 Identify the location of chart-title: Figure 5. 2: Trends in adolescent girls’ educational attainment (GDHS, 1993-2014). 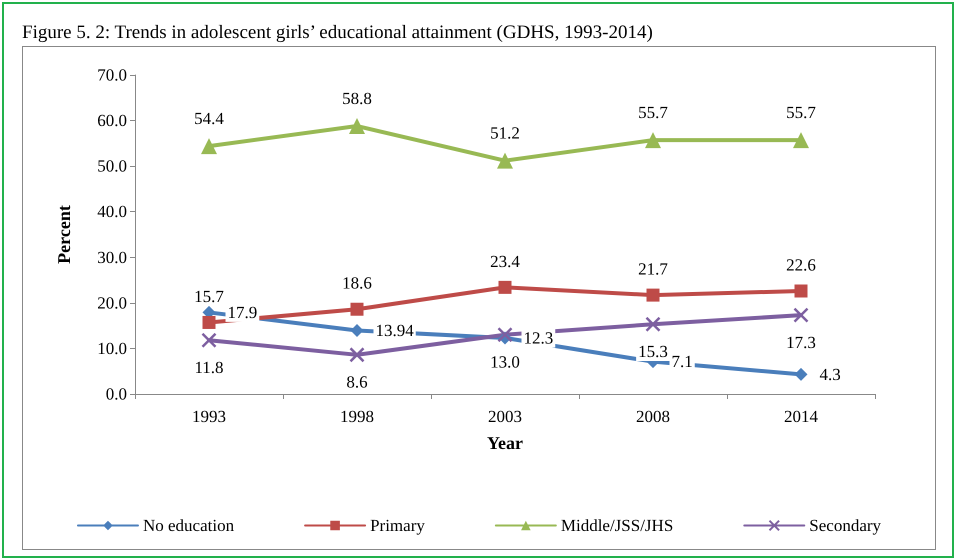
(337, 33).